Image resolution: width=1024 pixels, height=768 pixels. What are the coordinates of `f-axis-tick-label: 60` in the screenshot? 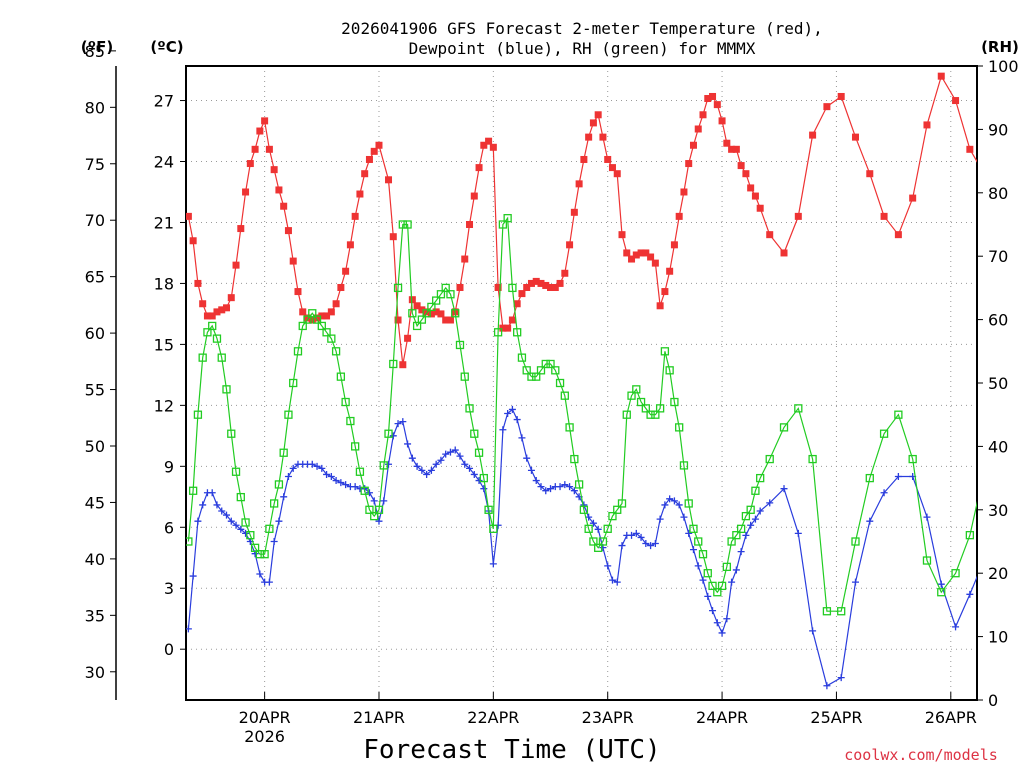 It's located at (95, 333).